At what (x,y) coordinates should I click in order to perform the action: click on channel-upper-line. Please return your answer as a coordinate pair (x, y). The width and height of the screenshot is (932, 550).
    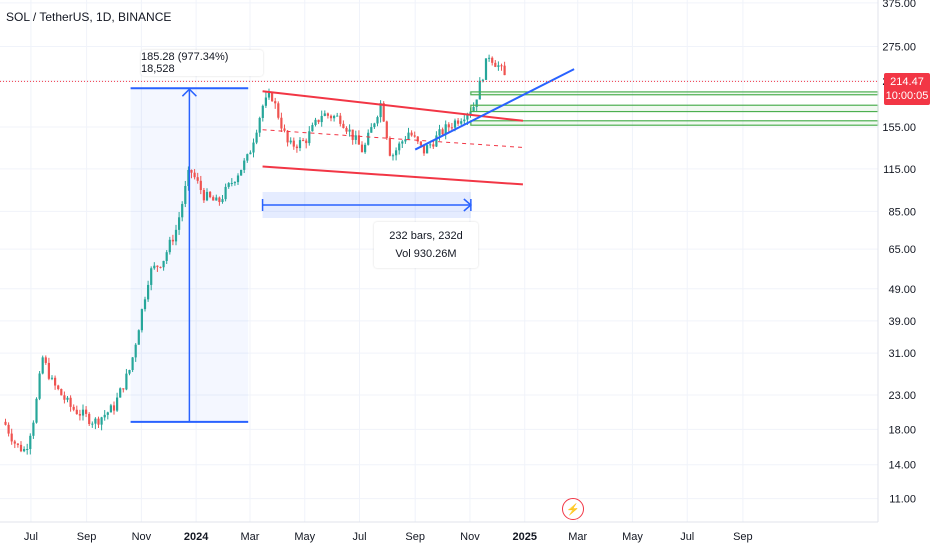
    Looking at the image, I should click on (393, 106).